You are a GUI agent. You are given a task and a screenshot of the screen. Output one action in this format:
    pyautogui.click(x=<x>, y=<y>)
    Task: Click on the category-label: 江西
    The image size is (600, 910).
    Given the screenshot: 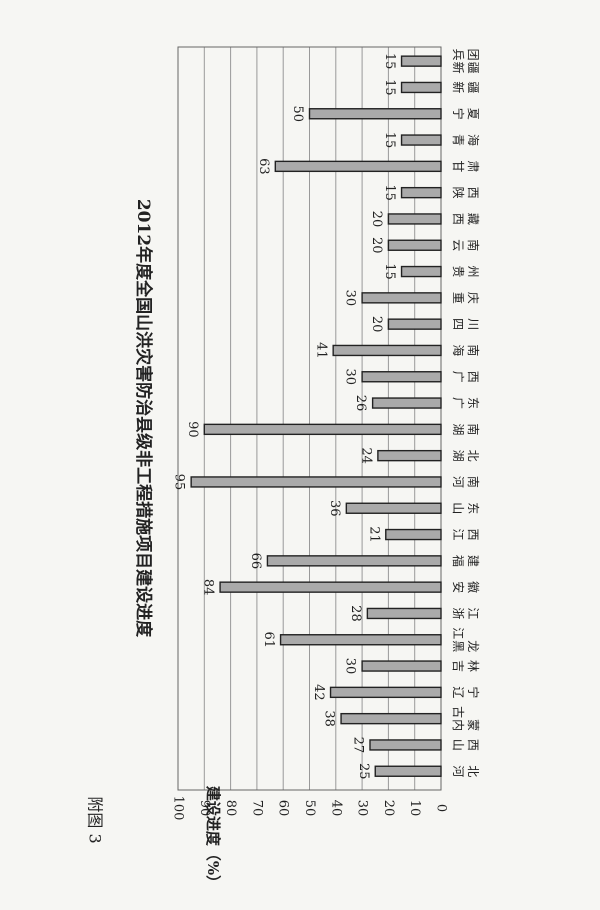 What is the action you would take?
    pyautogui.click(x=465, y=535)
    